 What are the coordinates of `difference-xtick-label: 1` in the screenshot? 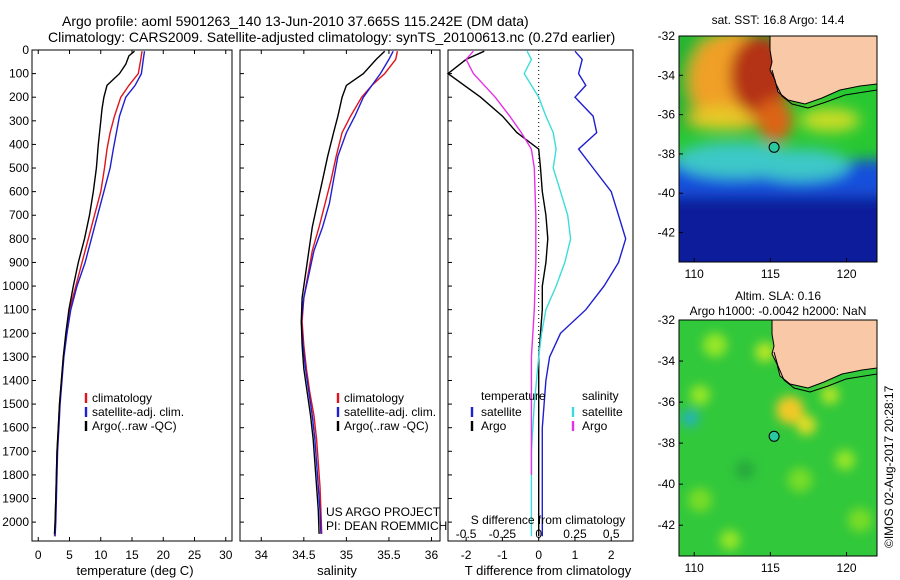 It's located at (575, 555).